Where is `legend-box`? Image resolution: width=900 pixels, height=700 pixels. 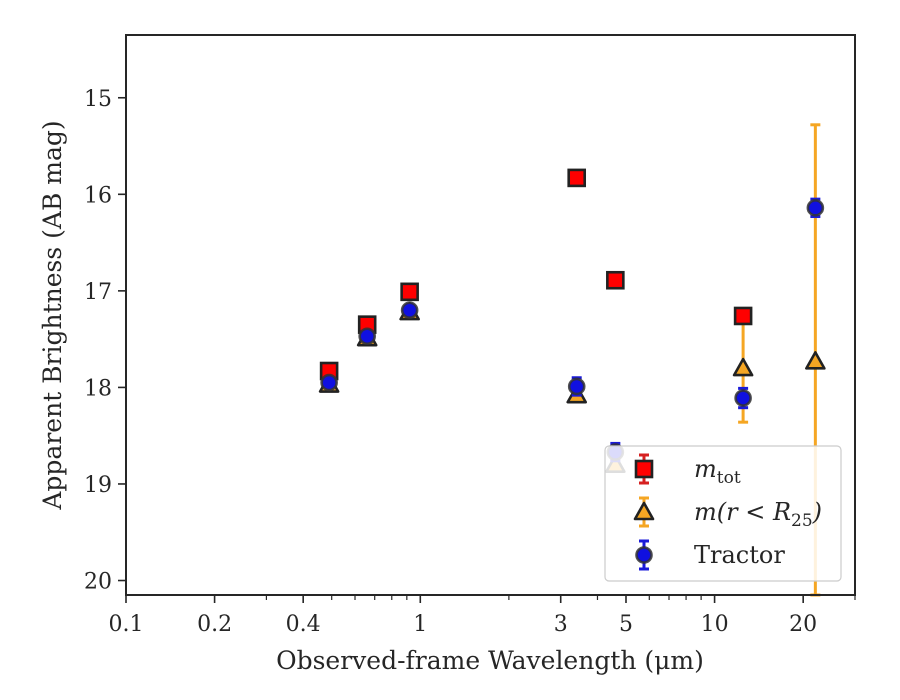
legend-box is located at coordinates (723, 513).